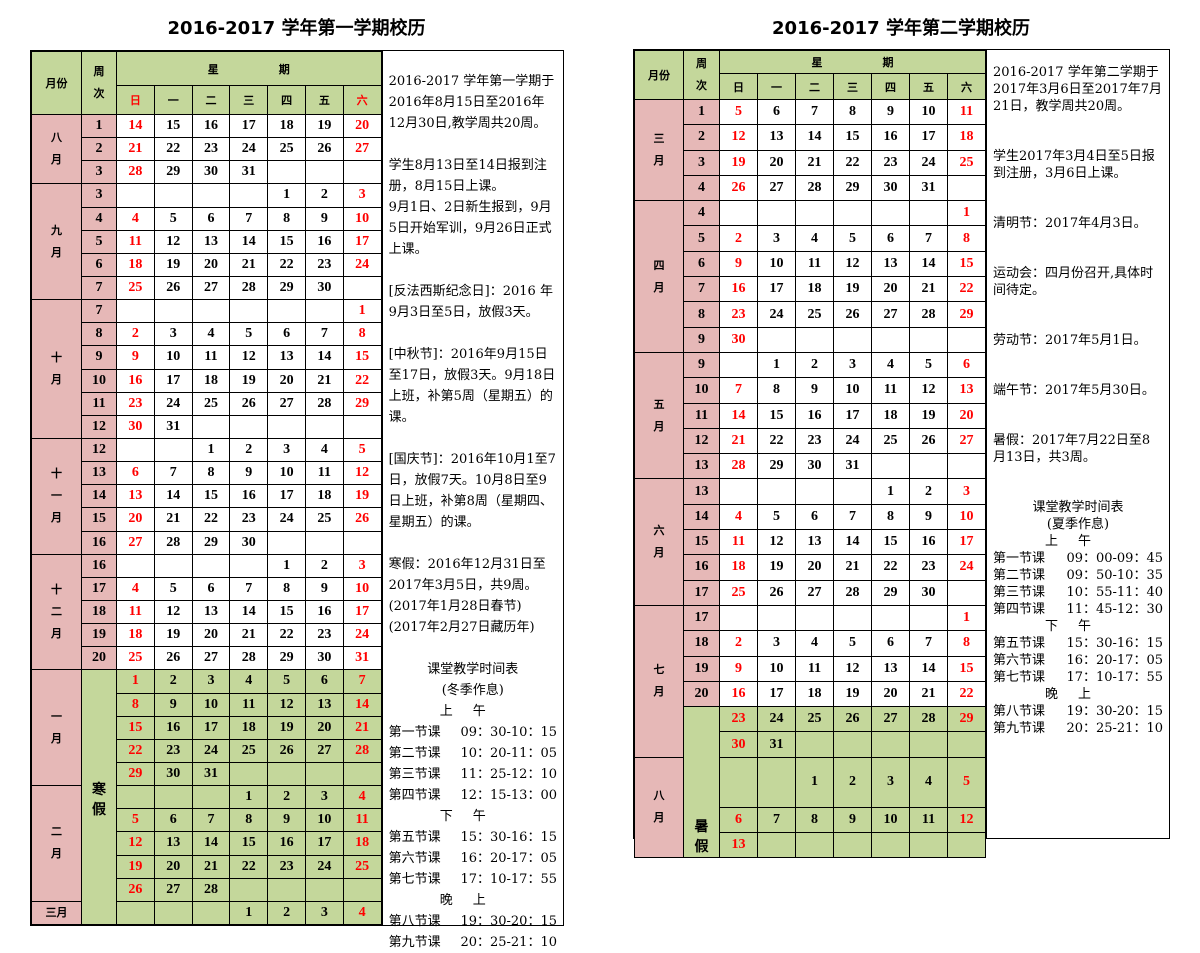 This screenshot has height=953, width=1200. What do you see at coordinates (207, 750) in the screenshot?
I see `week-row: 22 23 24 25 26 27 28` at bounding box center [207, 750].